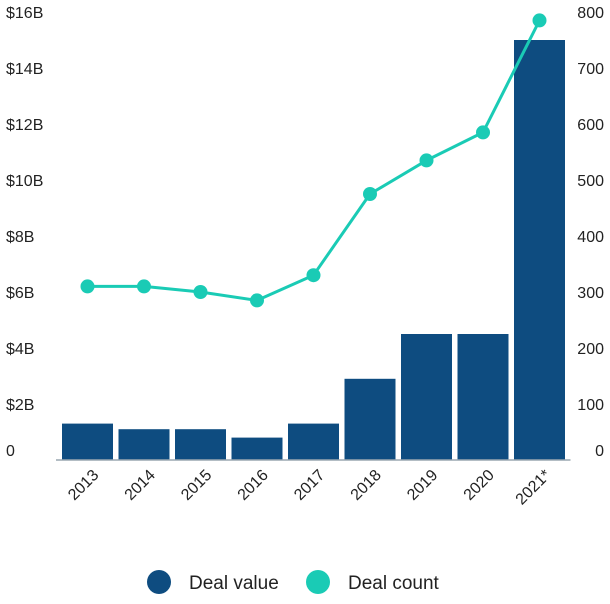  What do you see at coordinates (590, 69) in the screenshot?
I see `right-tick-label: 700` at bounding box center [590, 69].